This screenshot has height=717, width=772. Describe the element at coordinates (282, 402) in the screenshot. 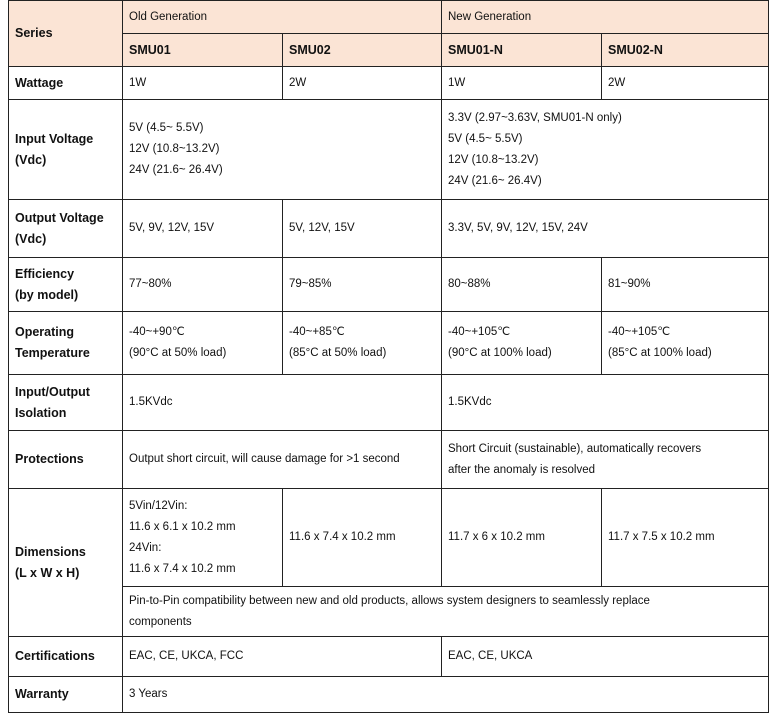

I see `cell-old: 1.5KVdc` at that location.